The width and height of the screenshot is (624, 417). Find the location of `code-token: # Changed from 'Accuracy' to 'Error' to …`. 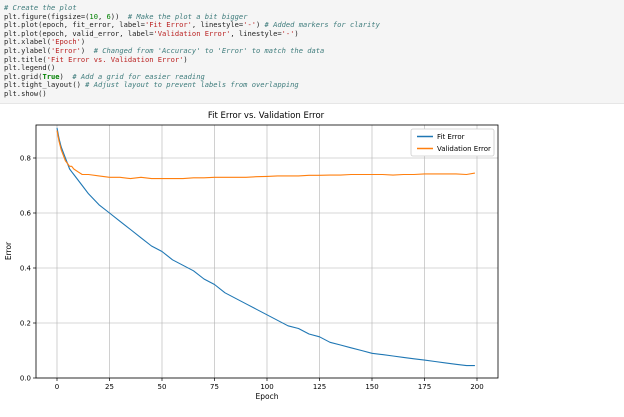

code-token: # Changed from 'Accuracy' to 'Error' to … is located at coordinates (209, 50).